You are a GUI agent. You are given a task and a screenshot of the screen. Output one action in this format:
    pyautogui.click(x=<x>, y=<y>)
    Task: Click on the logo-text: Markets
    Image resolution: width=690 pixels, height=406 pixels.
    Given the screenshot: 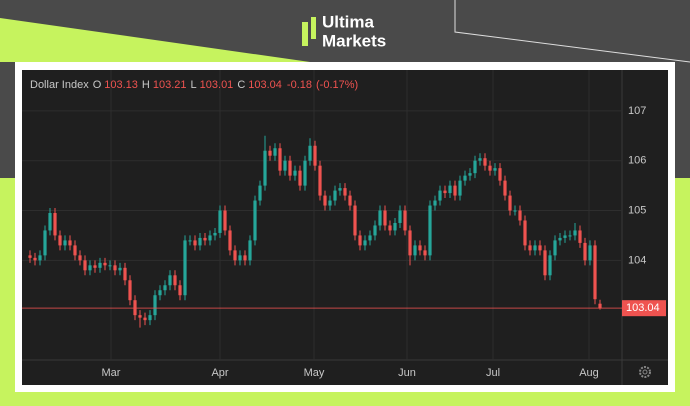 What is the action you would take?
    pyautogui.click(x=354, y=40)
    